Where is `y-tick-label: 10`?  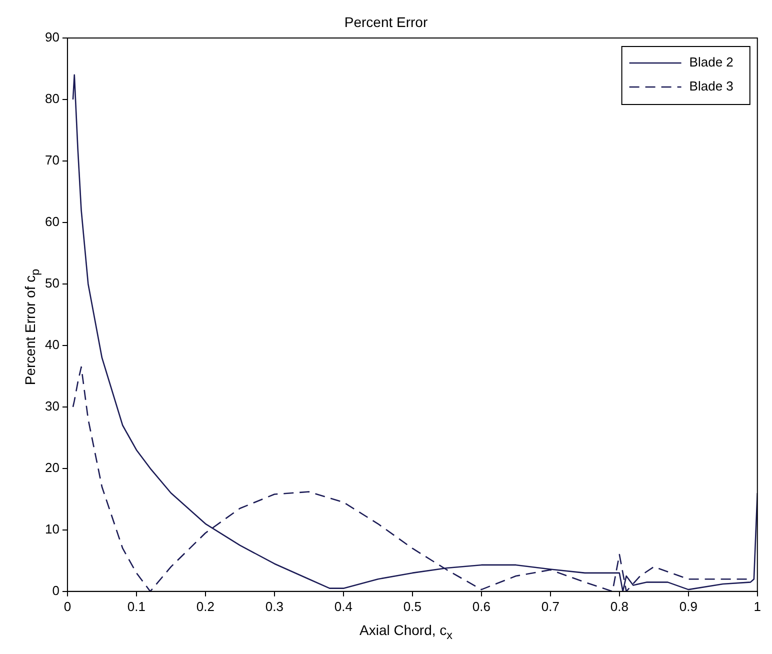 y-tick-label: 10 is located at coordinates (52, 528).